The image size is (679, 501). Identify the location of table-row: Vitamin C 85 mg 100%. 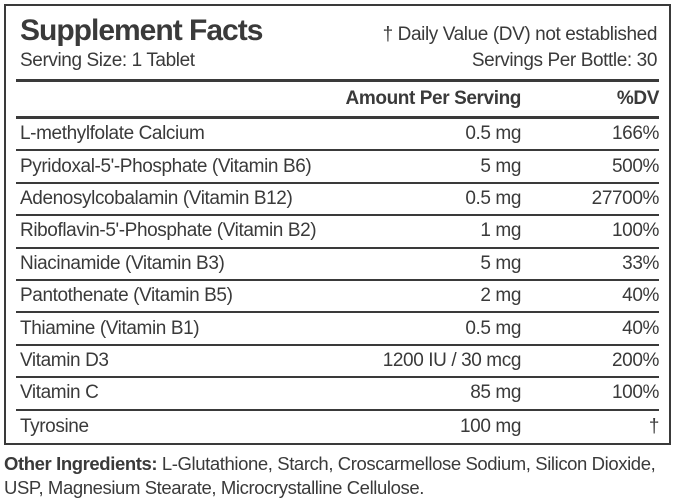
(337, 394).